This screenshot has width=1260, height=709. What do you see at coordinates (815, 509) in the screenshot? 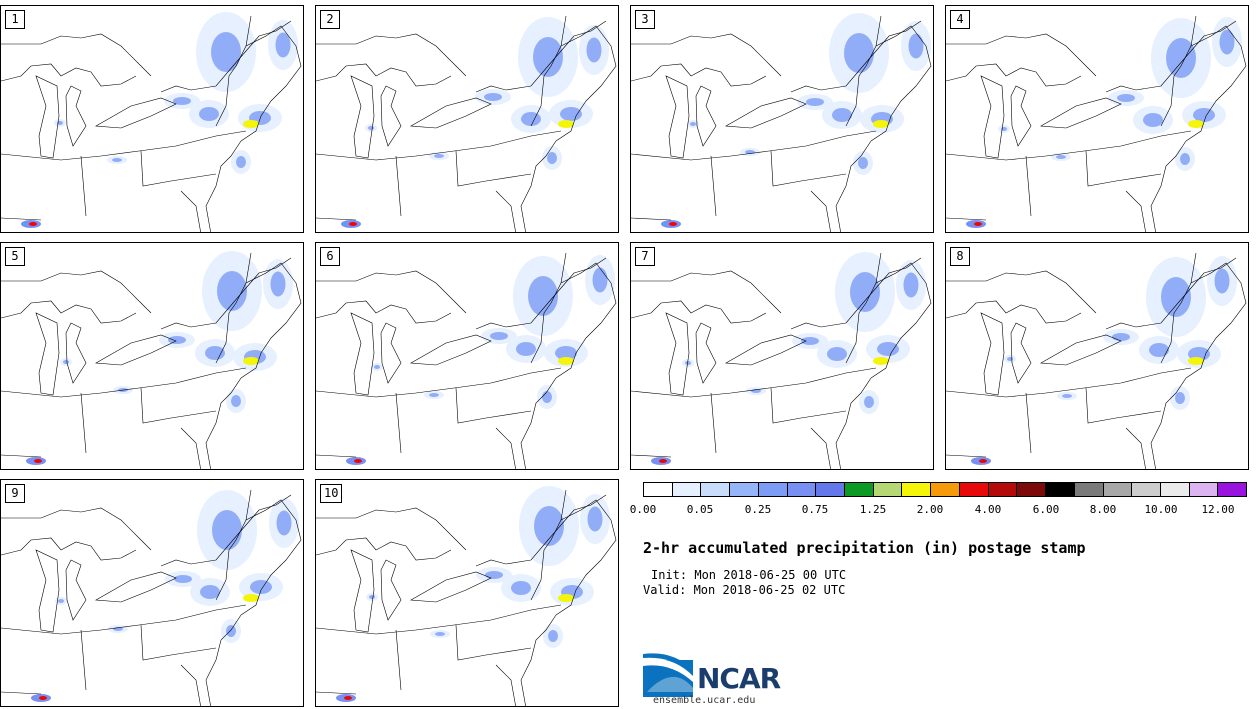
I see `colorbar-tick-label: 0.75` at bounding box center [815, 509].